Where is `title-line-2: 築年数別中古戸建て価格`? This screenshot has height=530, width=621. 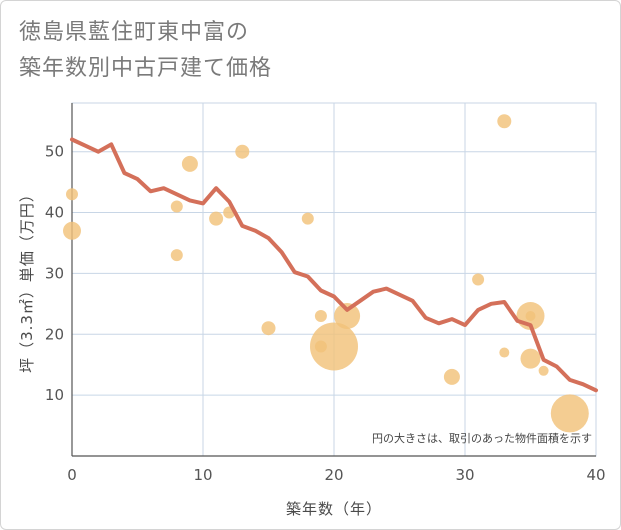 title-line-2: 築年数別中古戸建て価格 is located at coordinates (146, 68).